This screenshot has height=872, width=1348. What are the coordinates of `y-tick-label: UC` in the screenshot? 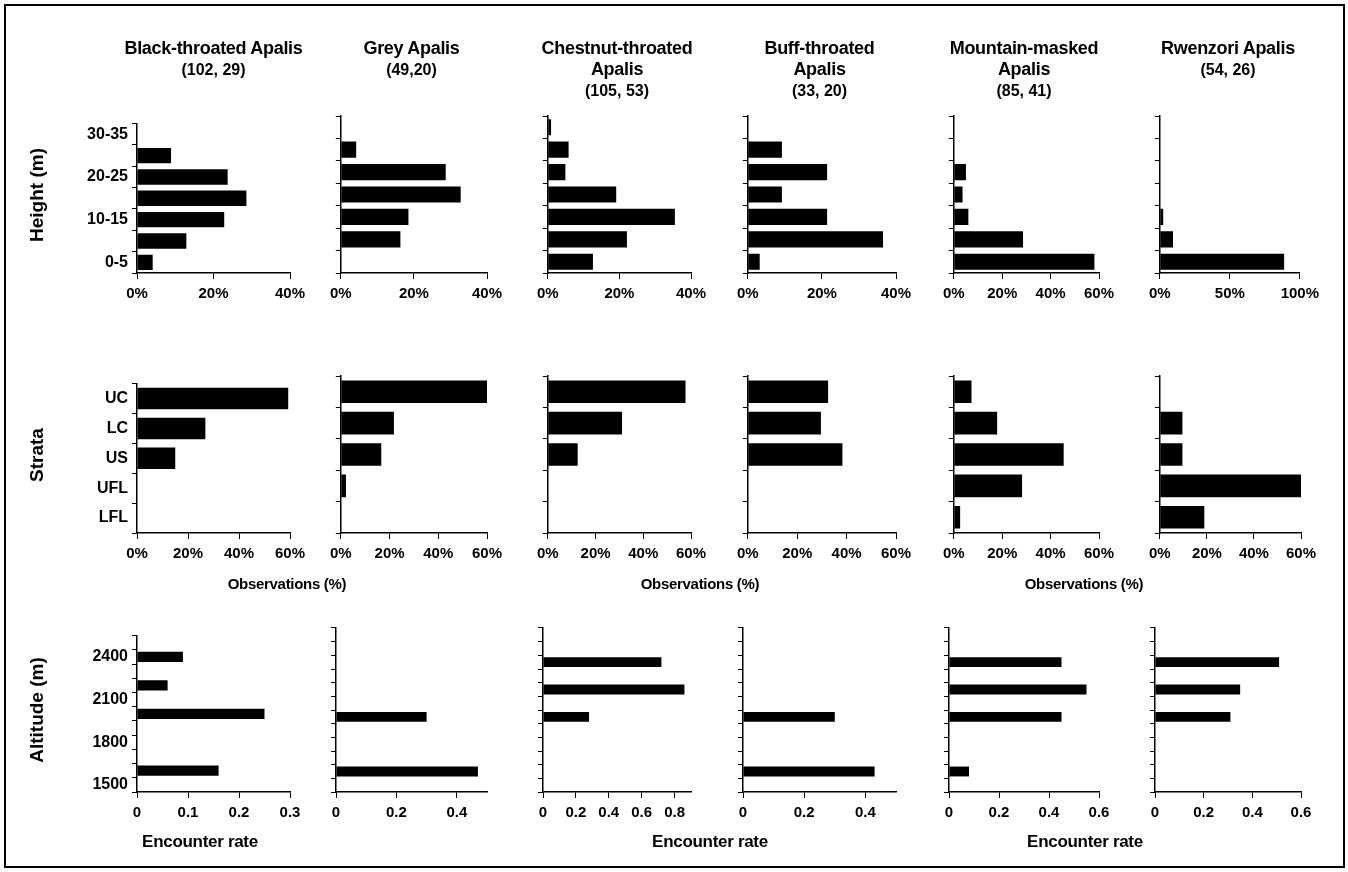 It's located at (116, 397).